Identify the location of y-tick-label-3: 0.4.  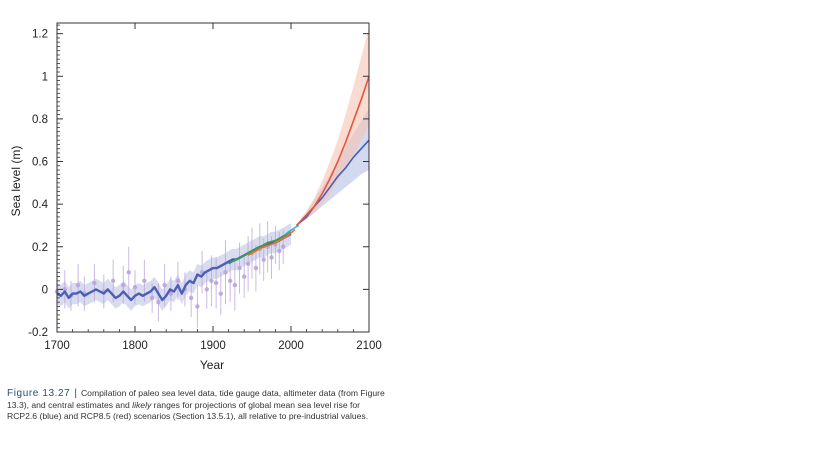
(40, 205).